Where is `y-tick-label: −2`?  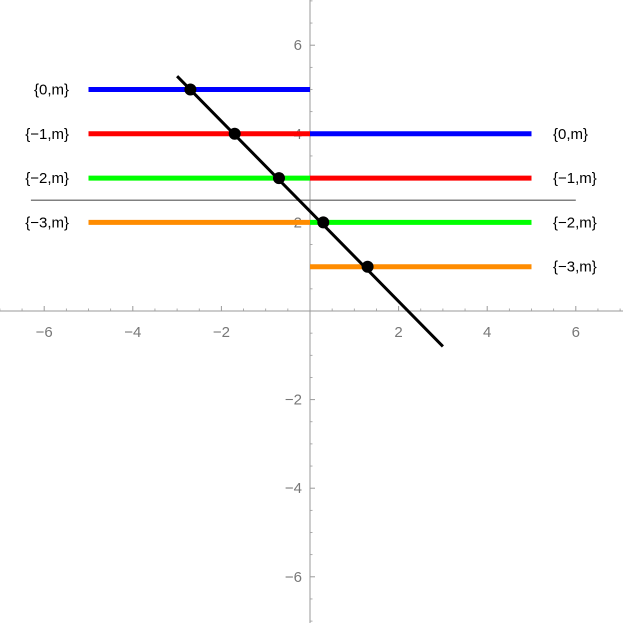
y-tick-label: −2 is located at coordinates (293, 400).